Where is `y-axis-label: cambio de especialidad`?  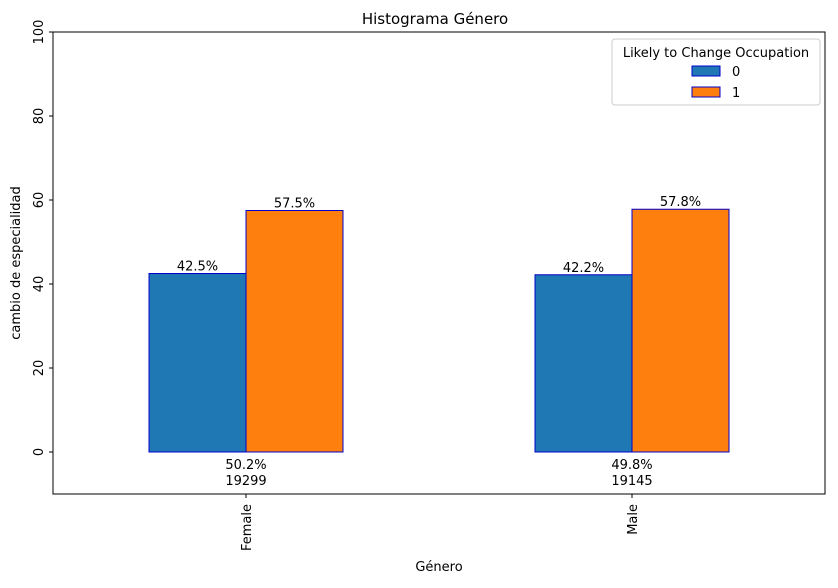
y-axis-label: cambio de especialidad is located at coordinates (16, 263).